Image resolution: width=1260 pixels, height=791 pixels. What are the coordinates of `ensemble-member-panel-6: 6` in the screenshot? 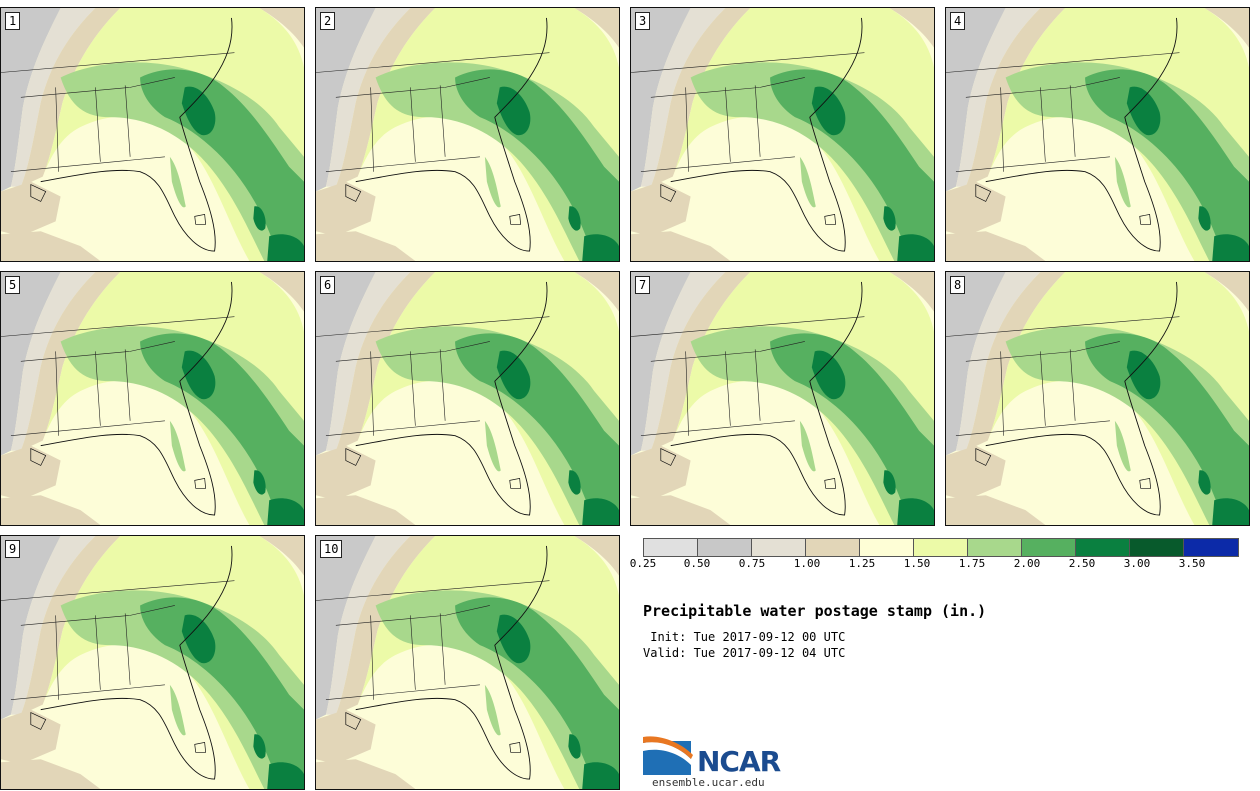 It's located at (467, 398).